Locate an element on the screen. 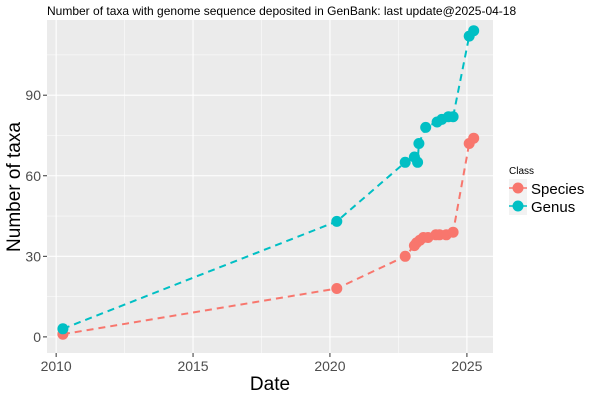  y-tick-label: 0 is located at coordinates (37, 337).